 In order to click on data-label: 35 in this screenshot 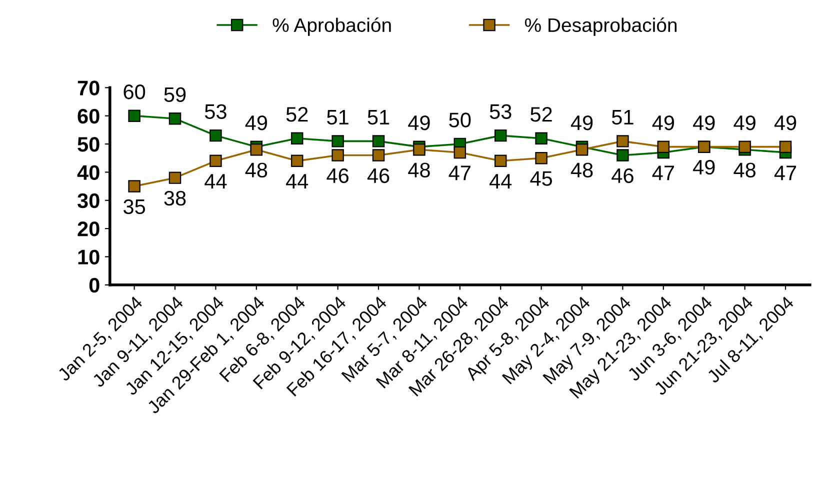, I will do `click(135, 206)`.